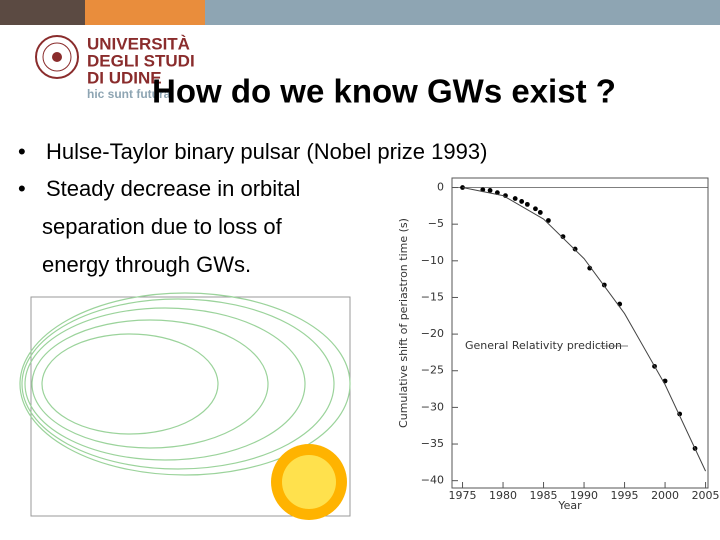  Describe the element at coordinates (57, 57) in the screenshot. I see `logo` at that location.